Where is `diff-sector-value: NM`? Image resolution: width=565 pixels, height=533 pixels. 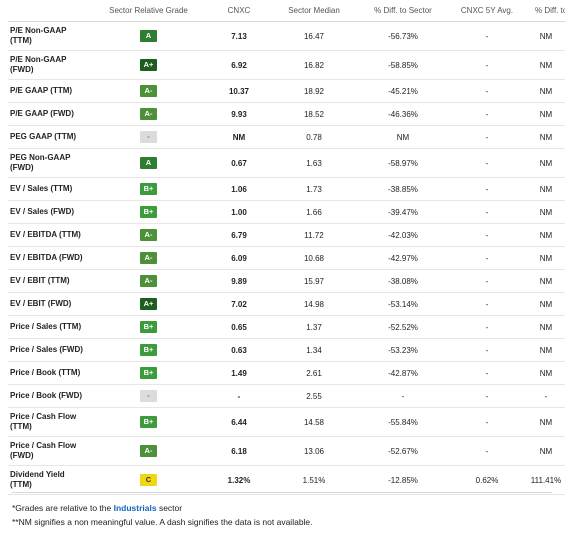
diff-sector-value: NM is located at coordinates (403, 137).